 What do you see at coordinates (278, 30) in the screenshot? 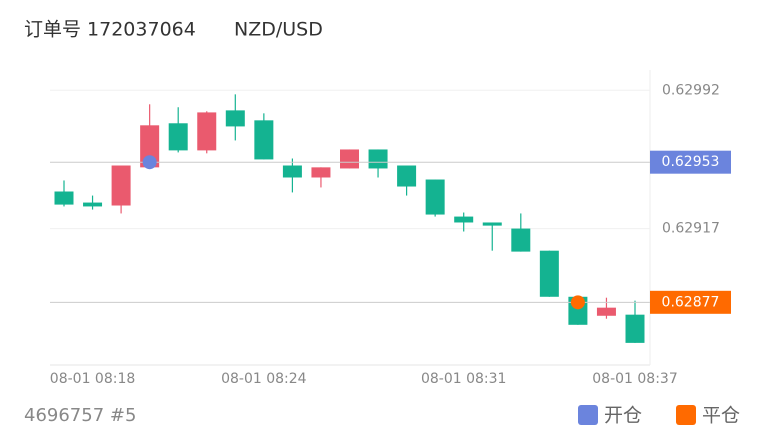
I see `symbol: NZD/USD` at bounding box center [278, 30].